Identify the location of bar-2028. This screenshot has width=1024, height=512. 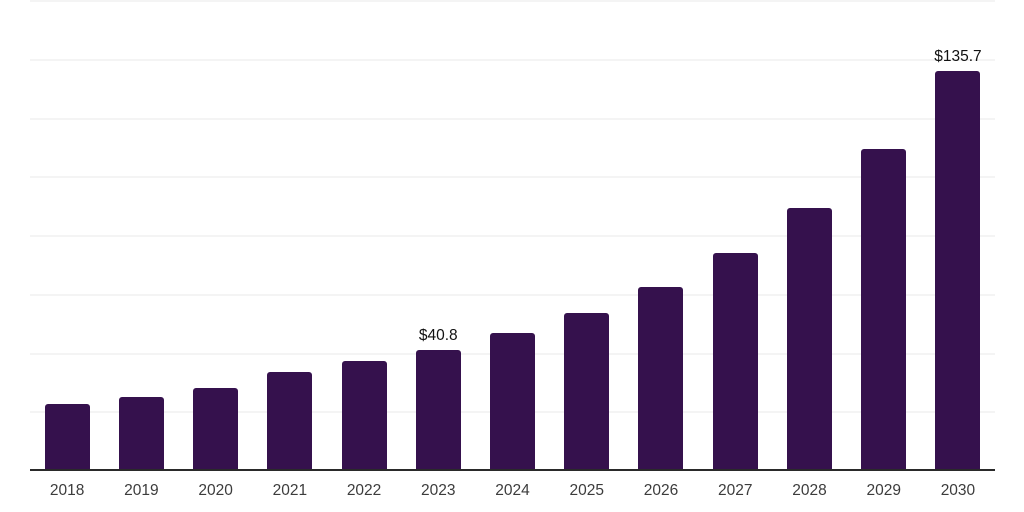
(809, 338).